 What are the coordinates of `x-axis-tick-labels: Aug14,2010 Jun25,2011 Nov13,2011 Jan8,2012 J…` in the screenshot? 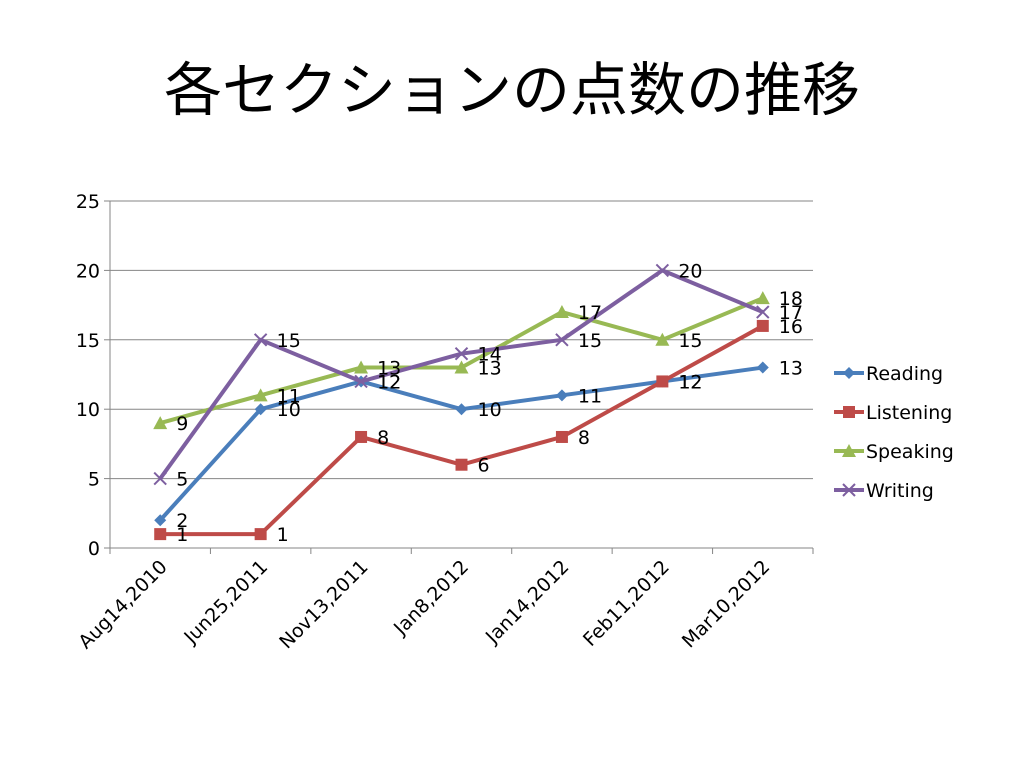 It's located at (424, 604).